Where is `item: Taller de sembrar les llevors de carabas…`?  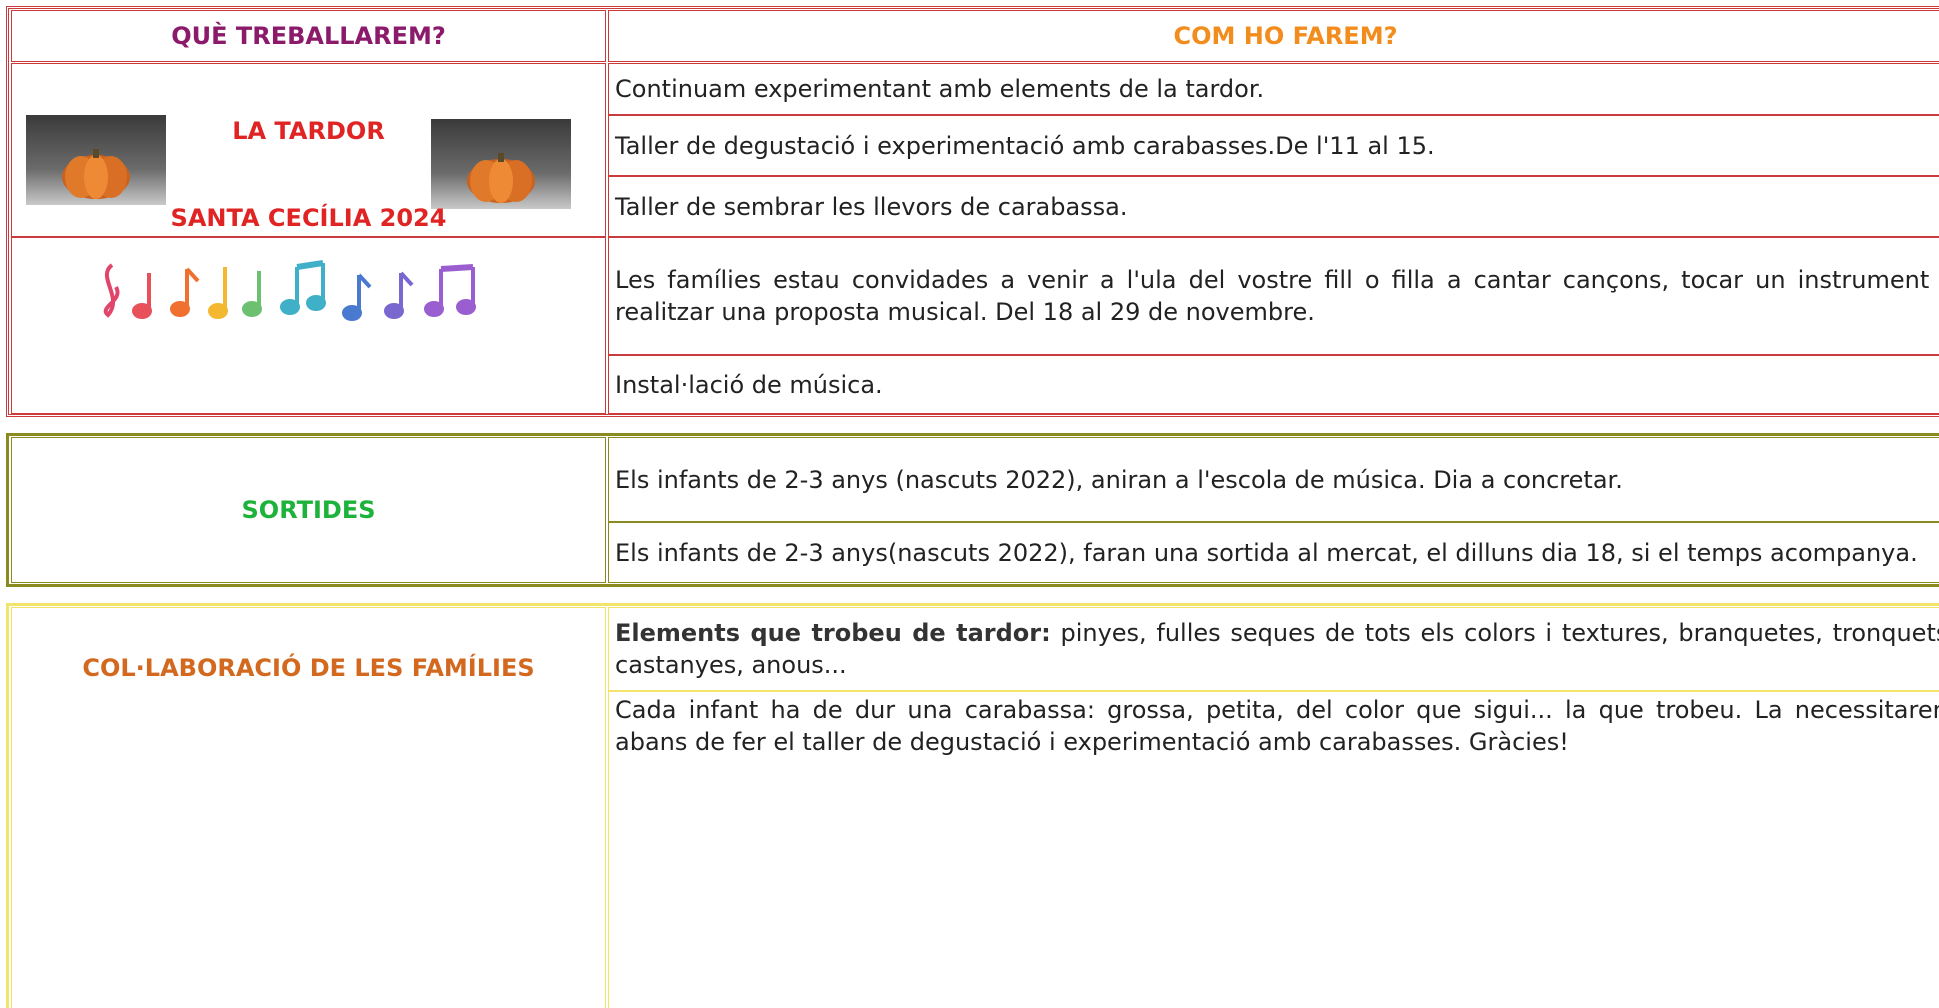
item: Taller de sembrar les llevors de carabas… is located at coordinates (1273, 206).